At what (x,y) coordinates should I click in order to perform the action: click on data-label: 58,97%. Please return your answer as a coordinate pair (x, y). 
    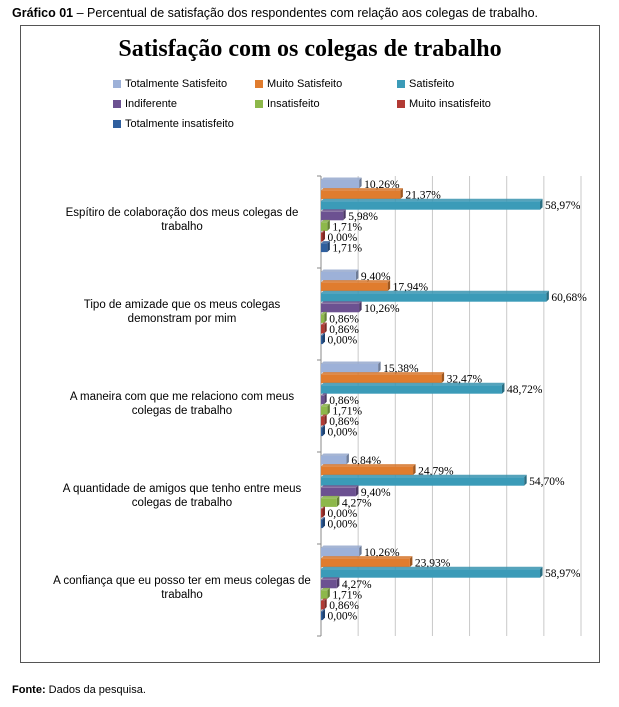
    Looking at the image, I should click on (563, 206).